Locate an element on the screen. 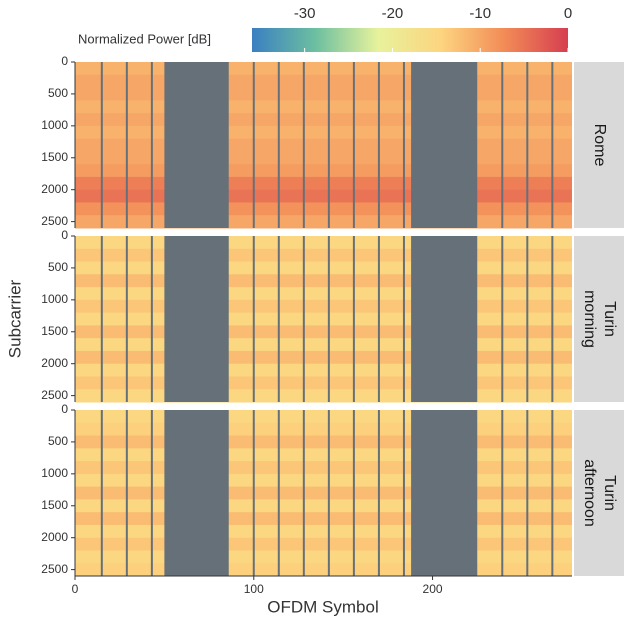 This screenshot has height=624, width=624. facet-strip: Rome is located at coordinates (599, 145).